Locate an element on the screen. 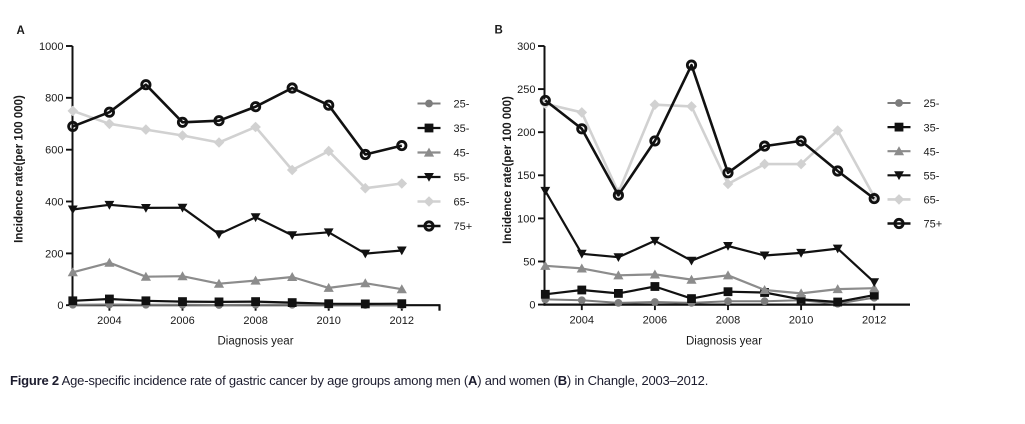  svg-text: 150 is located at coordinates (526, 176).